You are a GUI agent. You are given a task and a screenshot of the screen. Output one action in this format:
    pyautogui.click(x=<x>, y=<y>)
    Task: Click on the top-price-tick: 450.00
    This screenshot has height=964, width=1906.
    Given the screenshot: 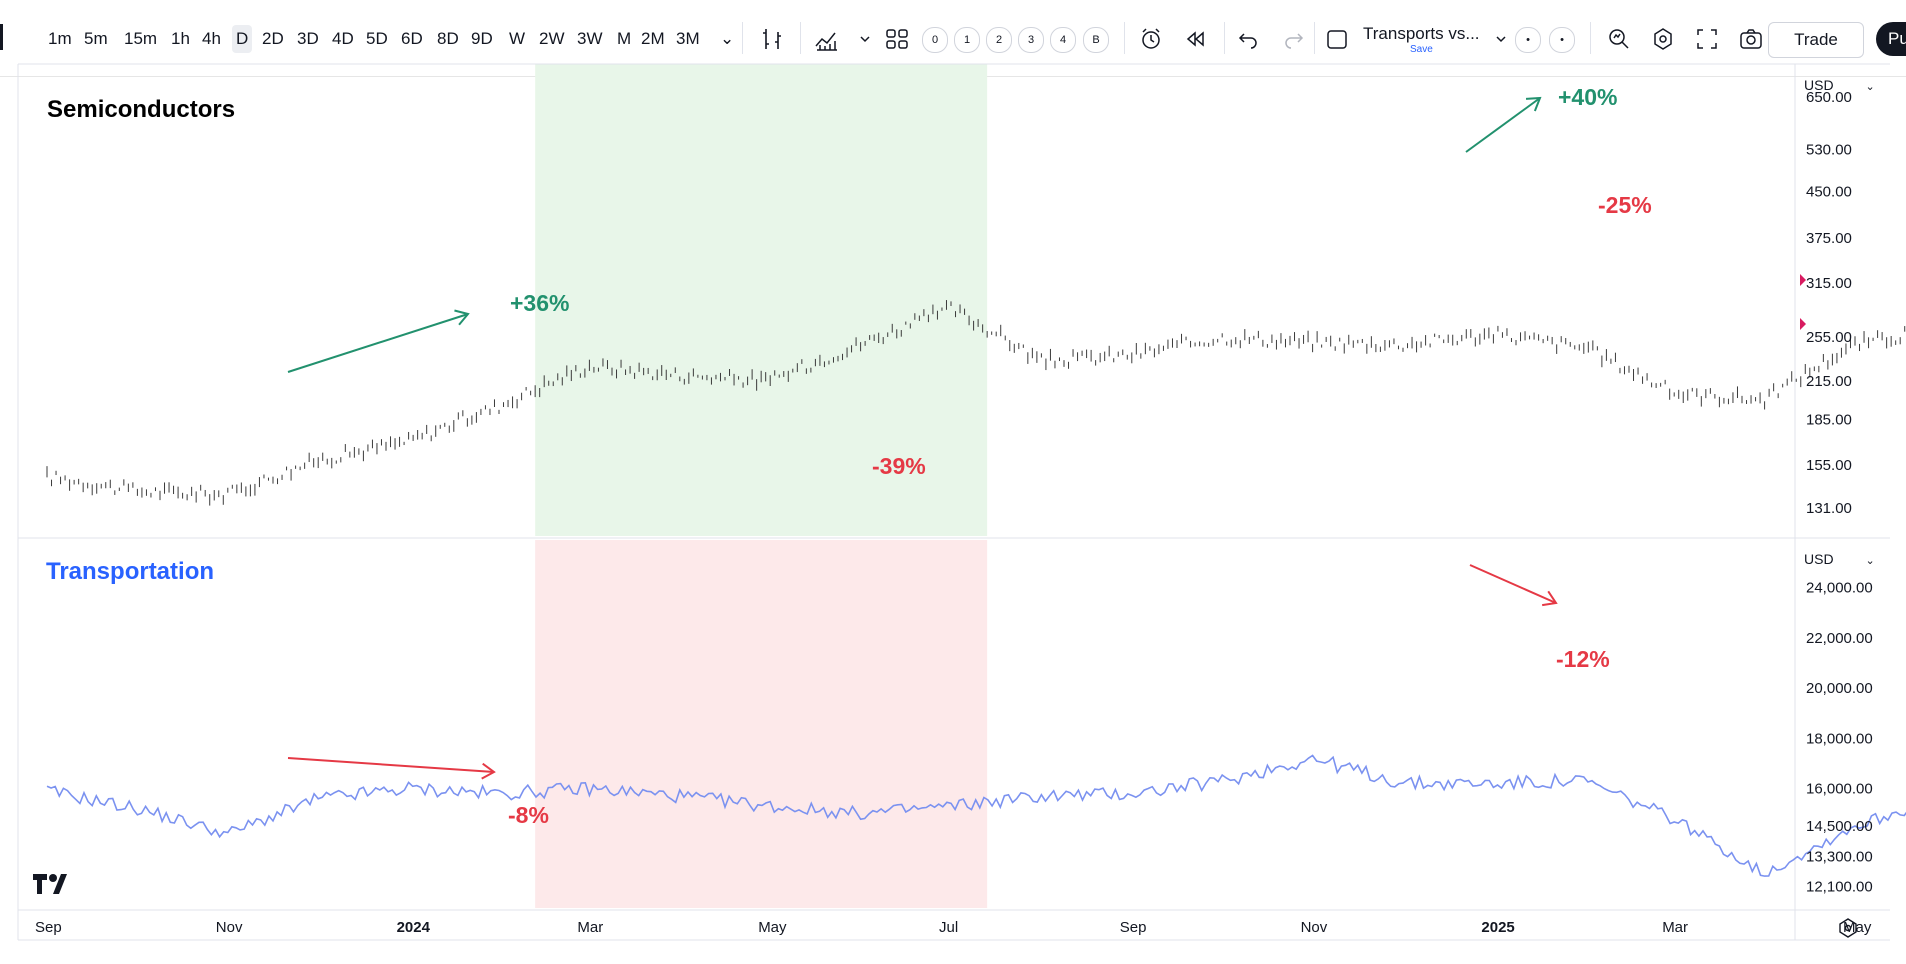 What is the action you would take?
    pyautogui.click(x=1829, y=191)
    